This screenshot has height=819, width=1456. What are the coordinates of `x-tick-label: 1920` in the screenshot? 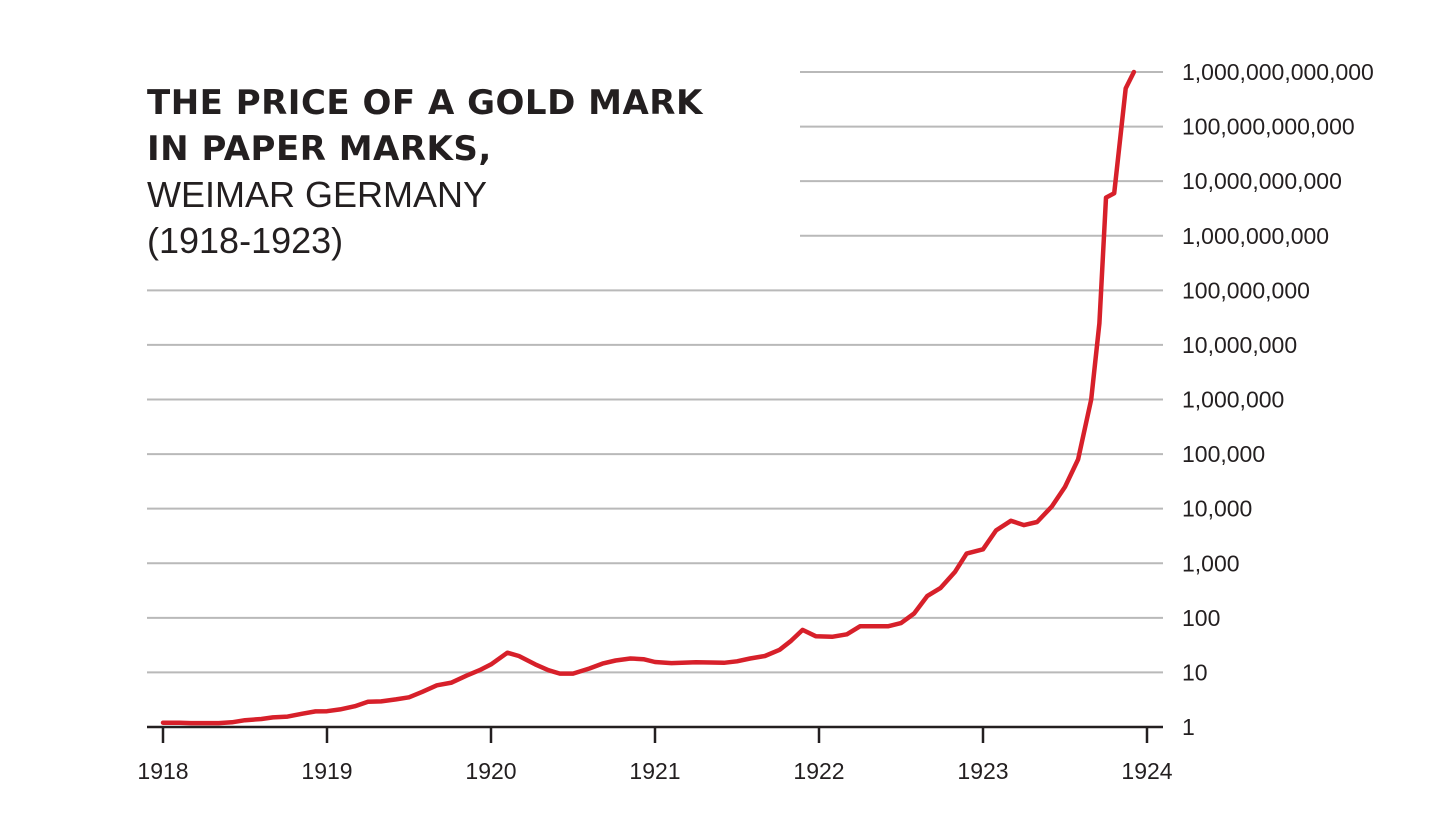 It's located at (490, 771).